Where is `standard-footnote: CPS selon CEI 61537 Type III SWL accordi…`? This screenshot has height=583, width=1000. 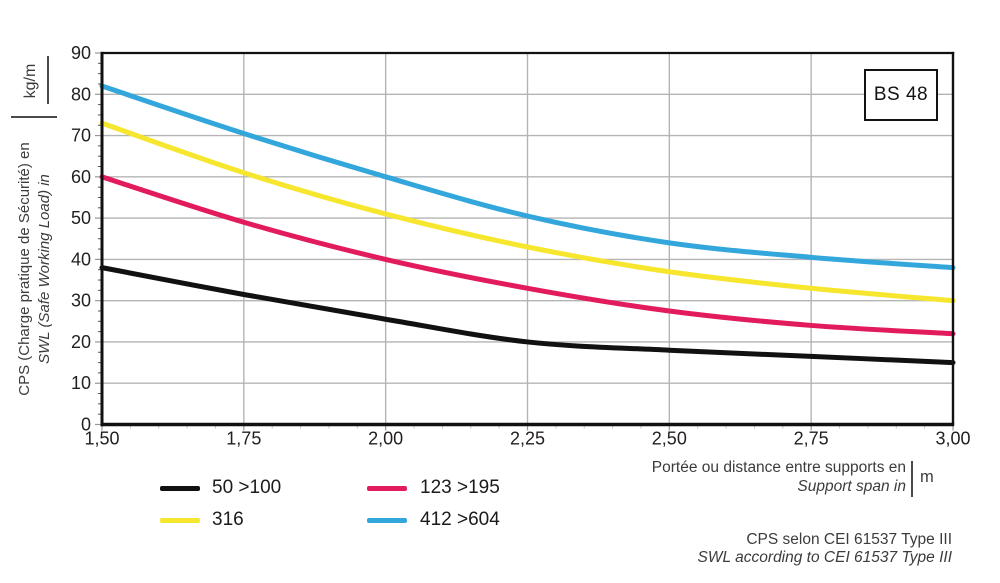
standard-footnote: CPS selon CEI 61537 Type III SWL accordi… is located at coordinates (776, 548).